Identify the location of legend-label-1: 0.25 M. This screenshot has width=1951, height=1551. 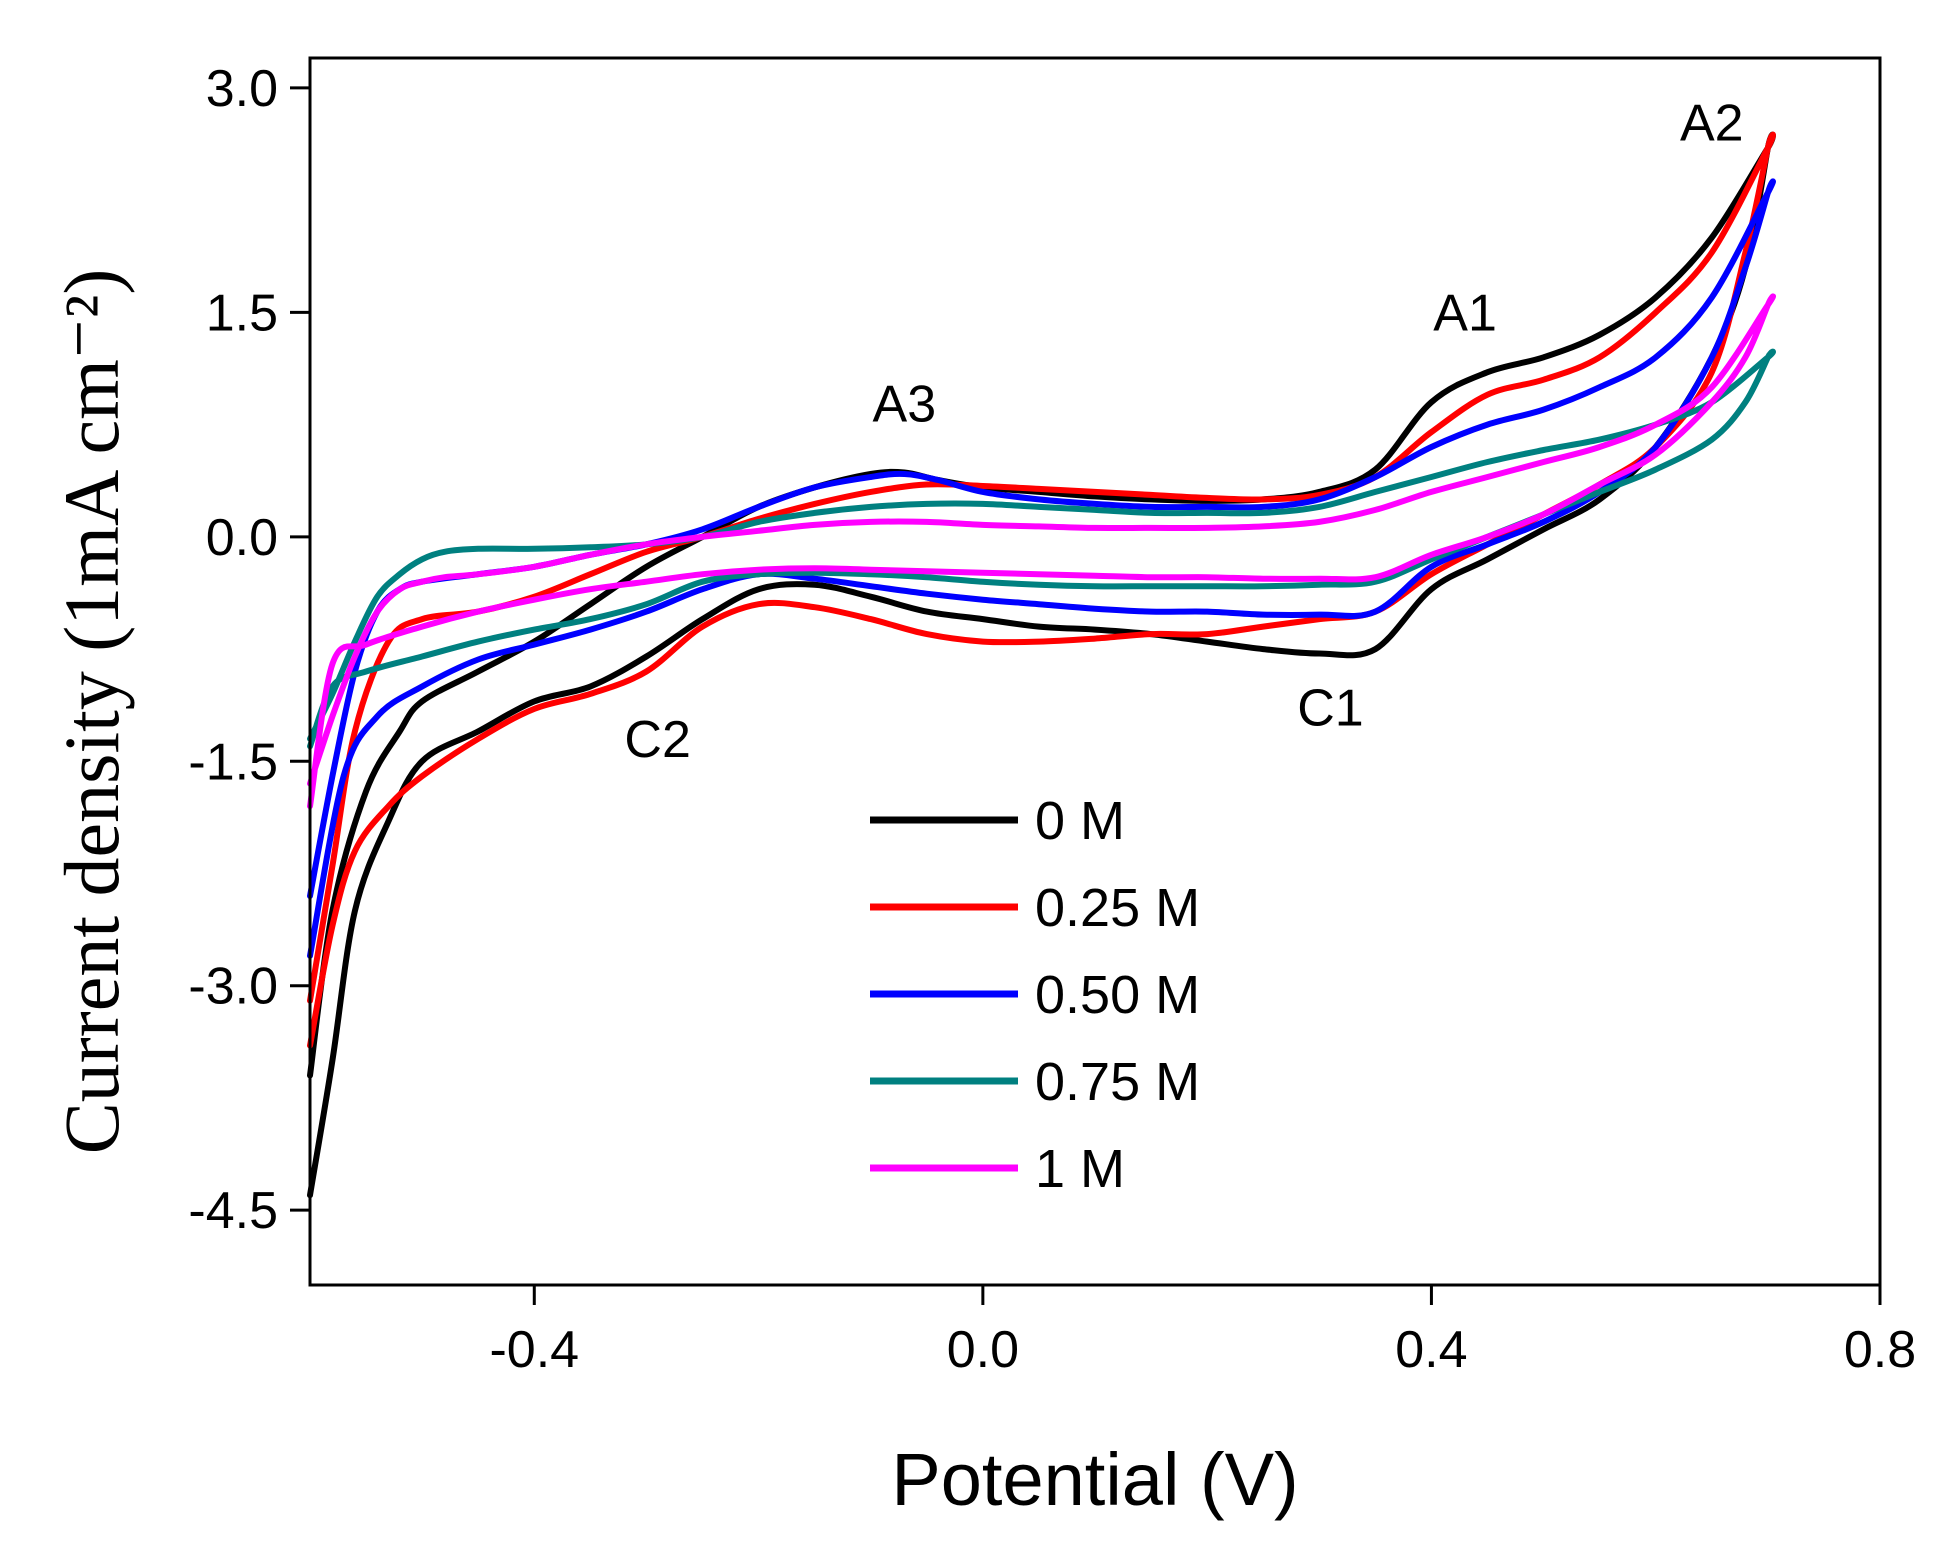
(1117, 908).